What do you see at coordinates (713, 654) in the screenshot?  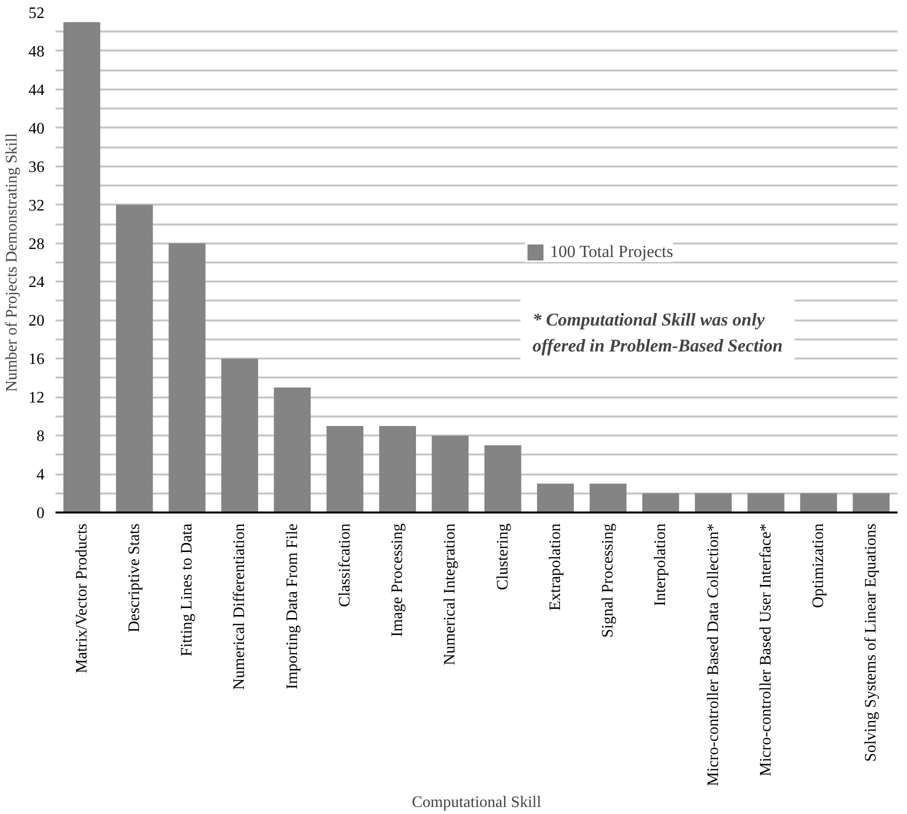 I see `x-tick-label: Micro-controller Based Data Collection*` at bounding box center [713, 654].